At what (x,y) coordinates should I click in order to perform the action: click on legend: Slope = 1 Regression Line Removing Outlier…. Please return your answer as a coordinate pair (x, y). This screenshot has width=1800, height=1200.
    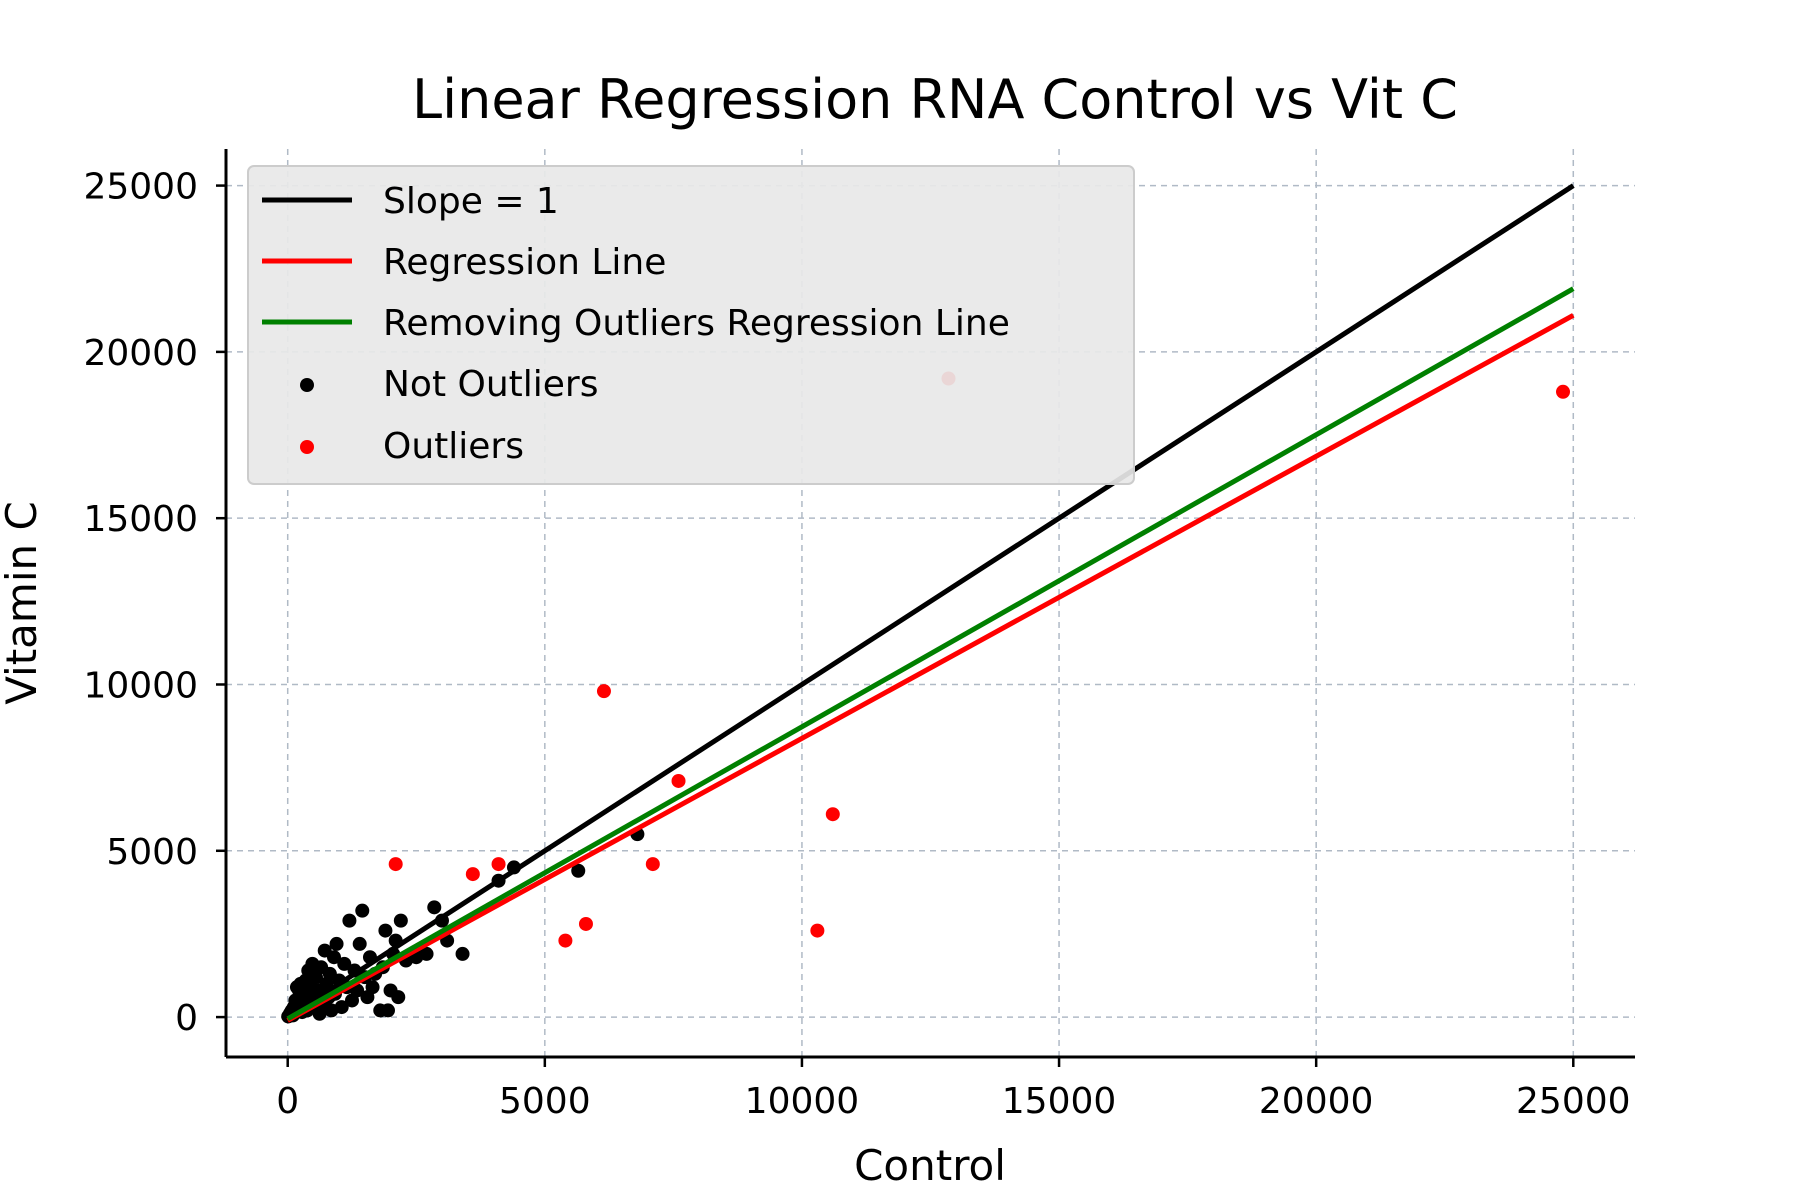
    Looking at the image, I should click on (691, 325).